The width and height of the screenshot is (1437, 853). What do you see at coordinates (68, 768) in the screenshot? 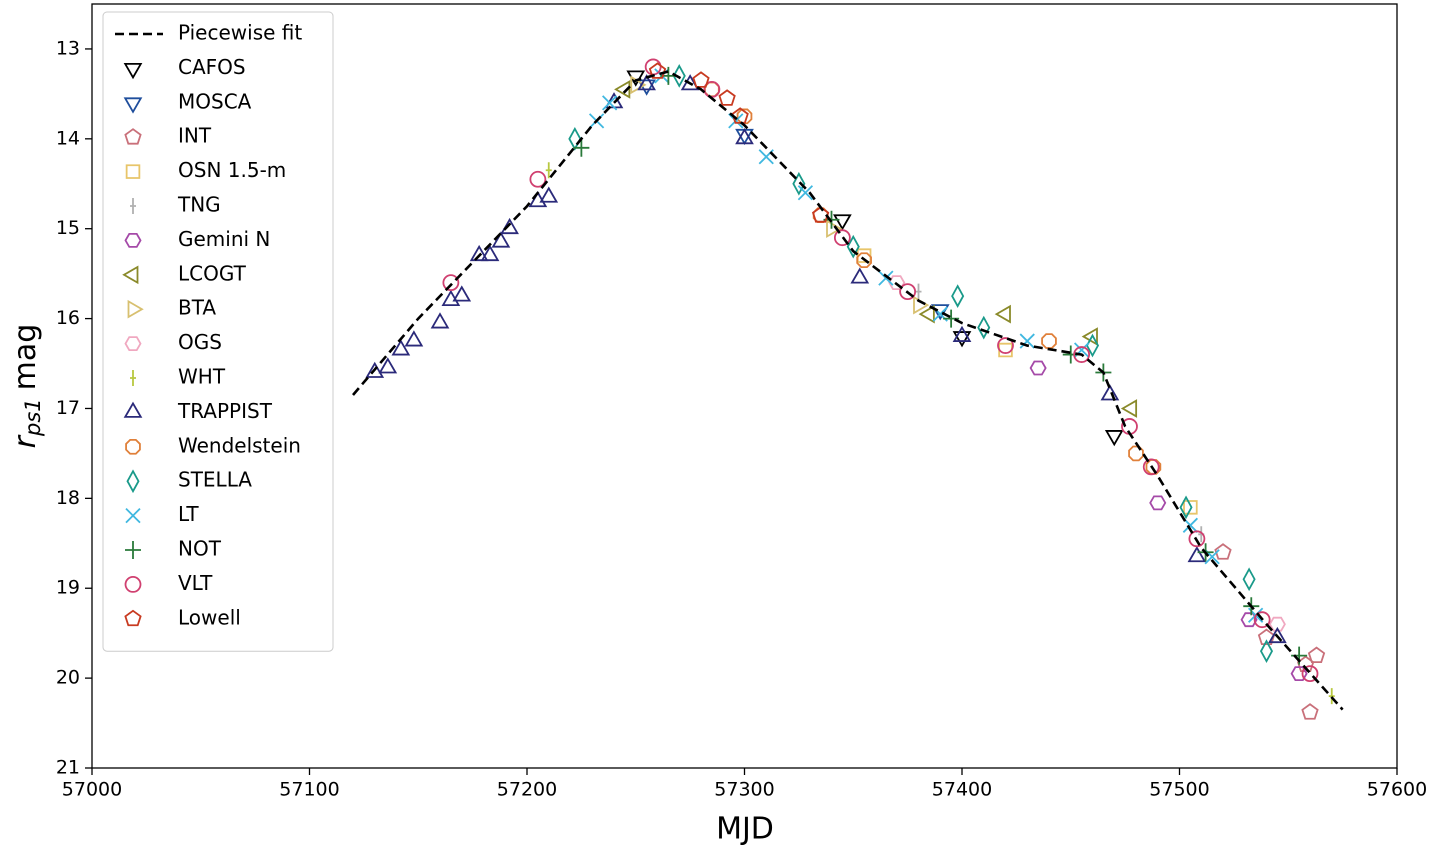
I see `y-tick-label: 21` at bounding box center [68, 768].